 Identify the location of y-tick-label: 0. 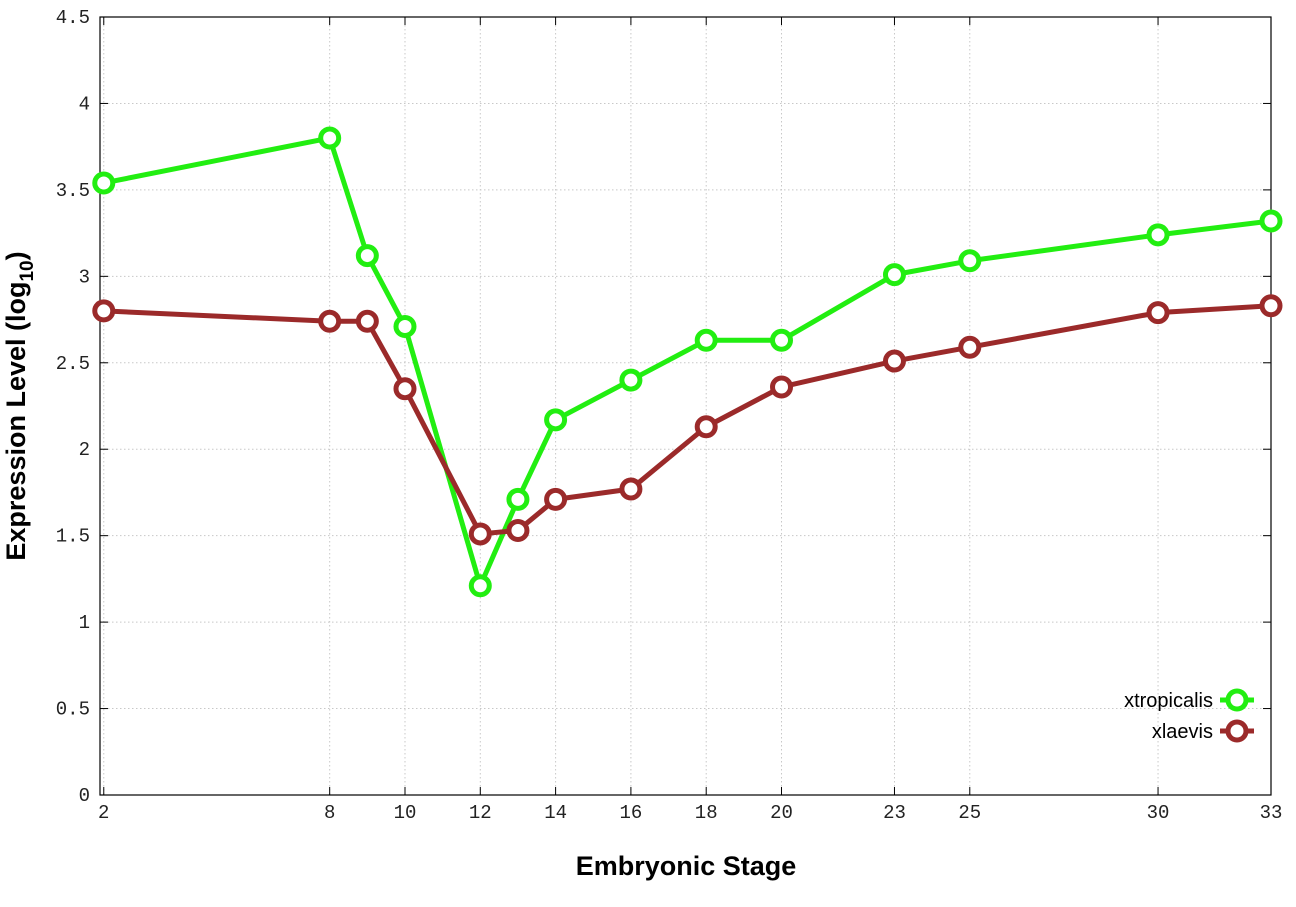
(84, 796).